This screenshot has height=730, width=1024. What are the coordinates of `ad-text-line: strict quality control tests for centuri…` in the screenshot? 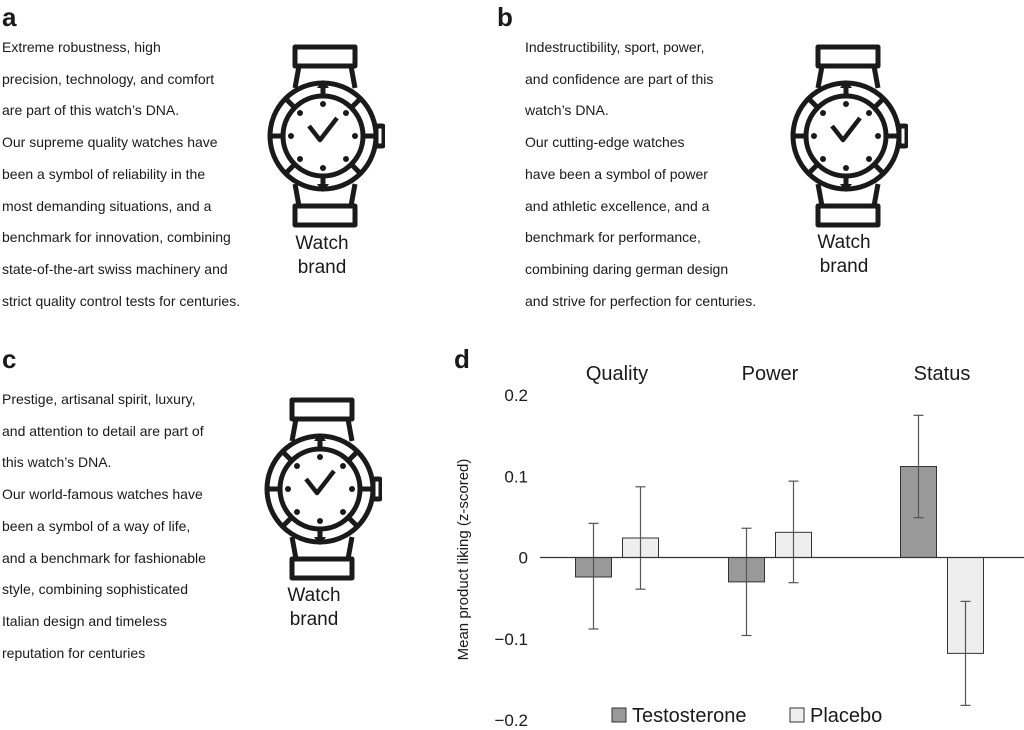 It's located at (121, 300).